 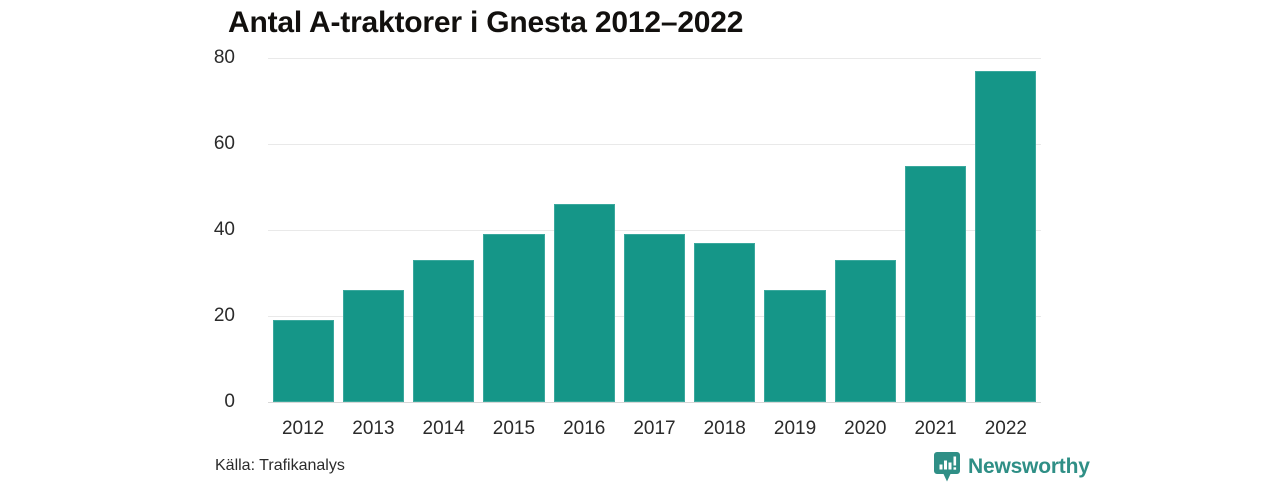 What do you see at coordinates (224, 229) in the screenshot?
I see `y-axis-tick-label: 40` at bounding box center [224, 229].